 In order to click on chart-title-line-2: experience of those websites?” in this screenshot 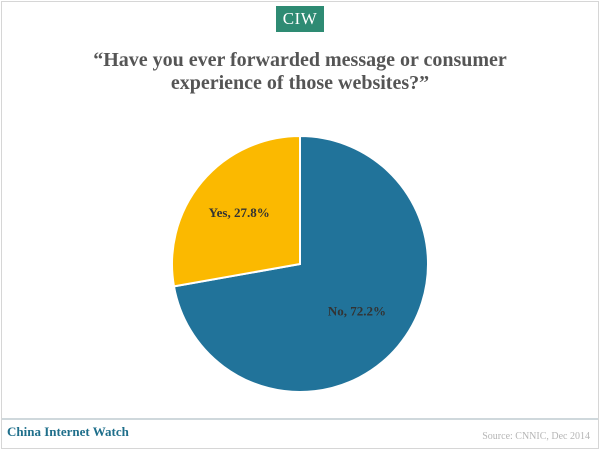, I will do `click(300, 83)`.